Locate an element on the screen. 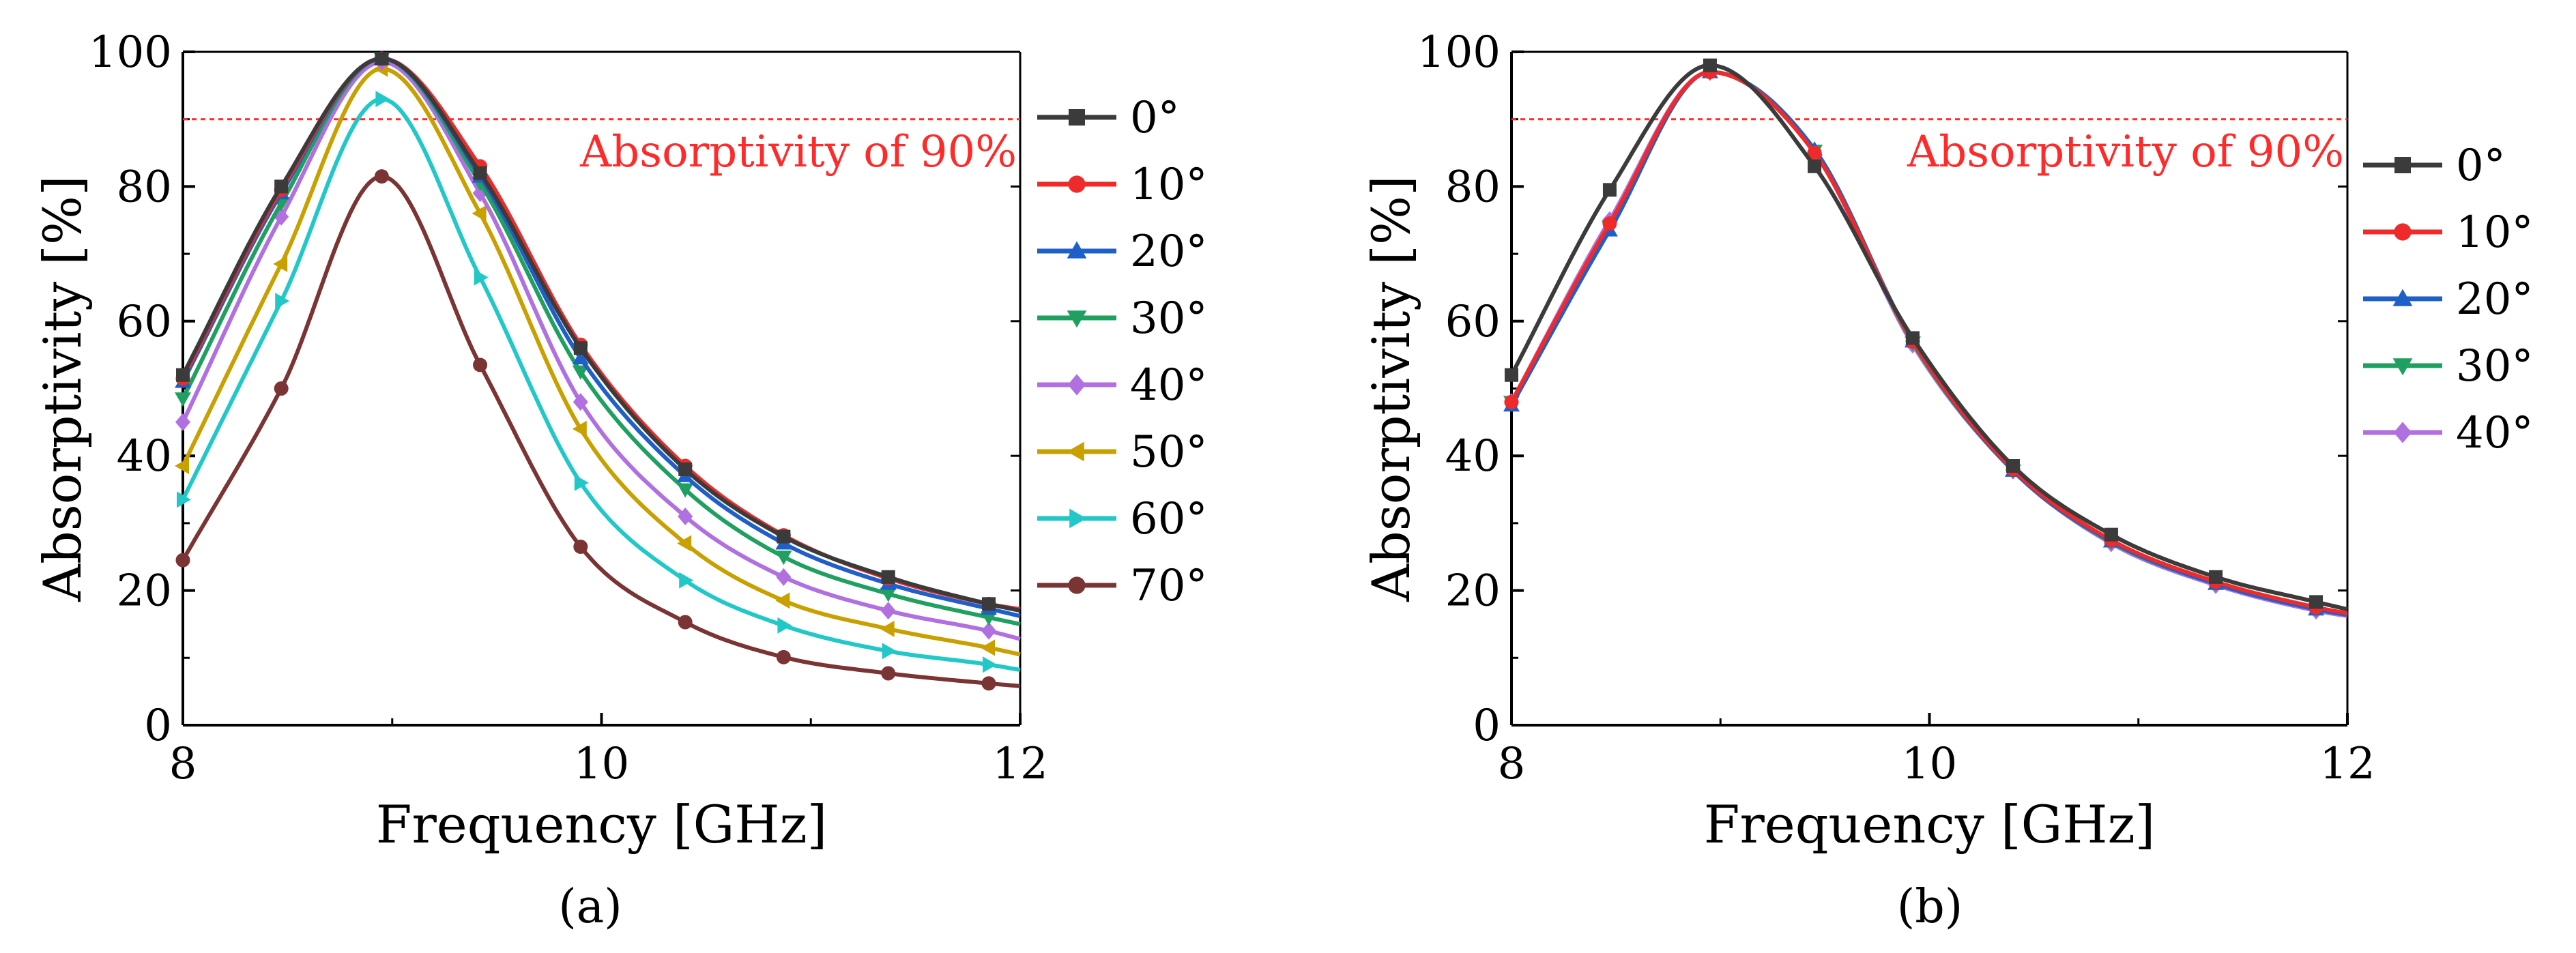 This screenshot has height=953, width=2576. panel-label: (b) is located at coordinates (1930, 907).